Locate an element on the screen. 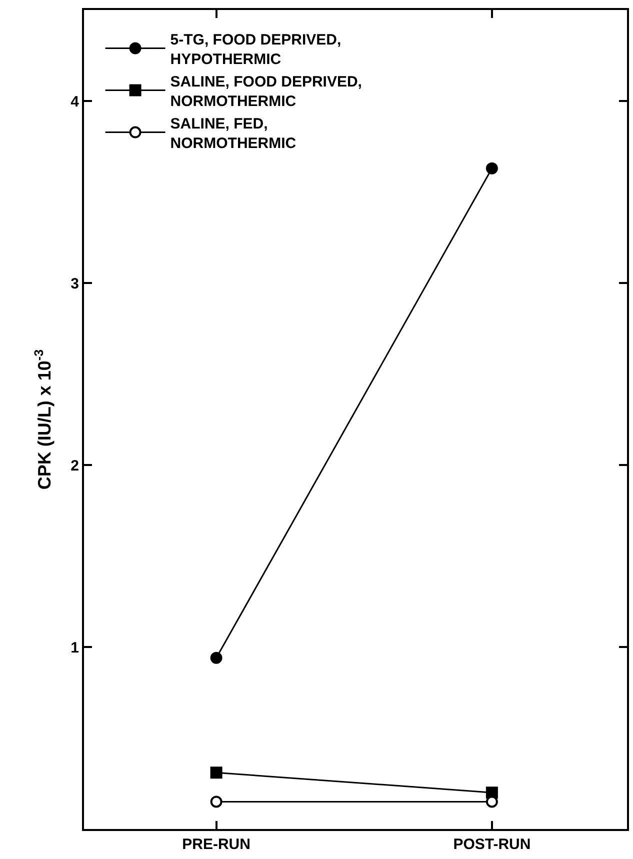 The image size is (633, 859). x-tick-label: PRE-RUN is located at coordinates (216, 844).